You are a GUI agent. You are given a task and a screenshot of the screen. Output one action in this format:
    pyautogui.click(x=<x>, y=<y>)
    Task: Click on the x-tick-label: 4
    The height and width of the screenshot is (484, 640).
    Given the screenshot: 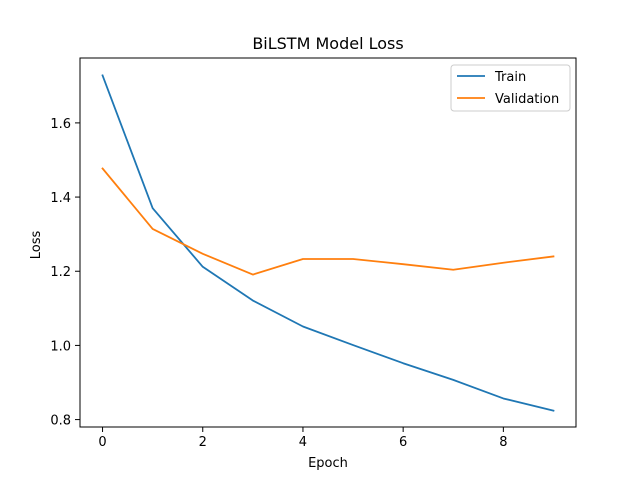 What is the action you would take?
    pyautogui.click(x=303, y=442)
    